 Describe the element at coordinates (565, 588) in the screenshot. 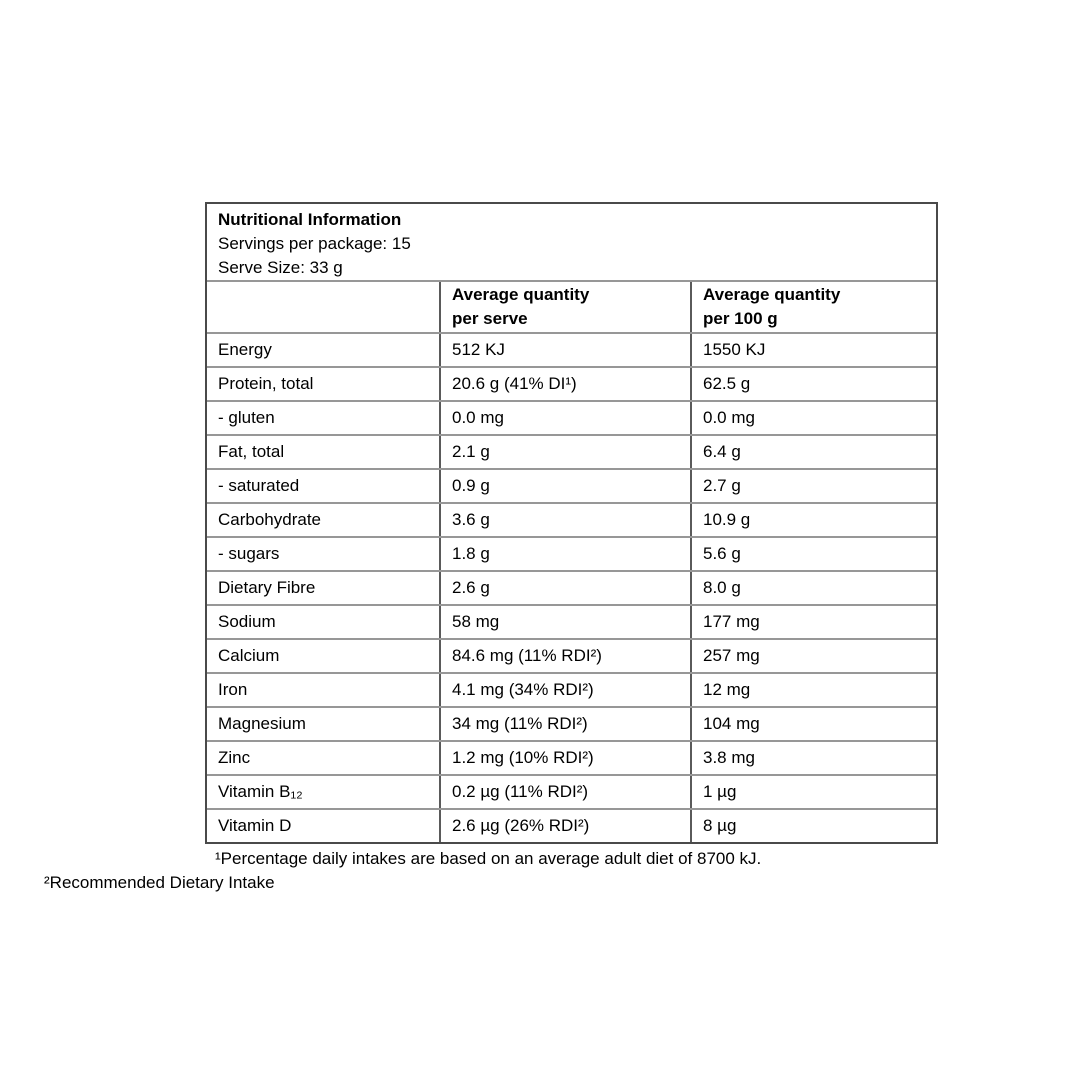

I see `per-serve-cell: 2.6 g` at that location.